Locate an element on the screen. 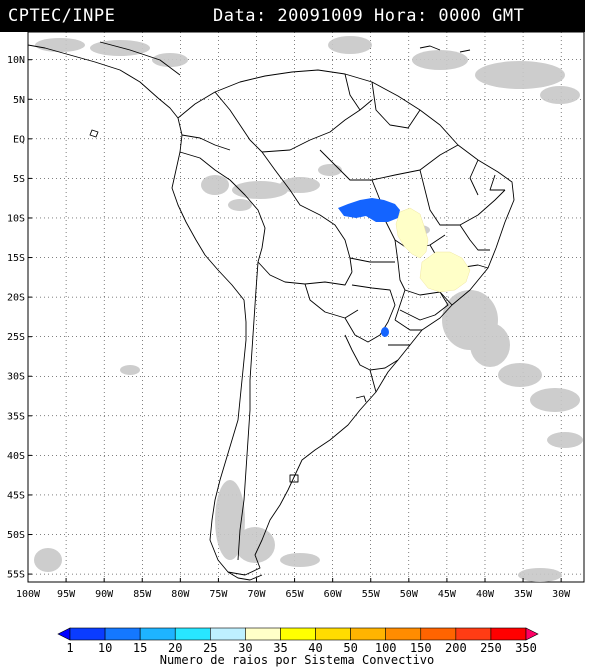  lat-label: 40S is located at coordinates (16, 456).